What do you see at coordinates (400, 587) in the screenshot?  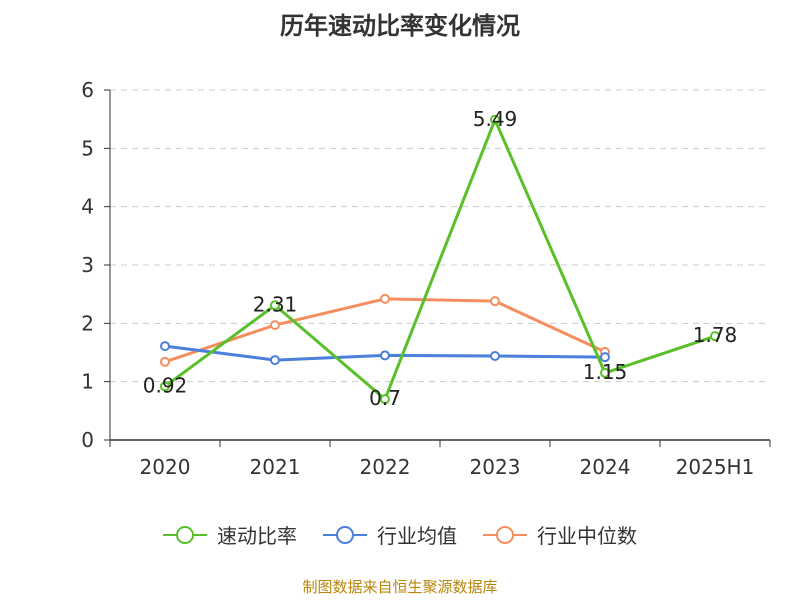 I see `source-note: 制图数据来自恒生聚源数据库` at bounding box center [400, 587].